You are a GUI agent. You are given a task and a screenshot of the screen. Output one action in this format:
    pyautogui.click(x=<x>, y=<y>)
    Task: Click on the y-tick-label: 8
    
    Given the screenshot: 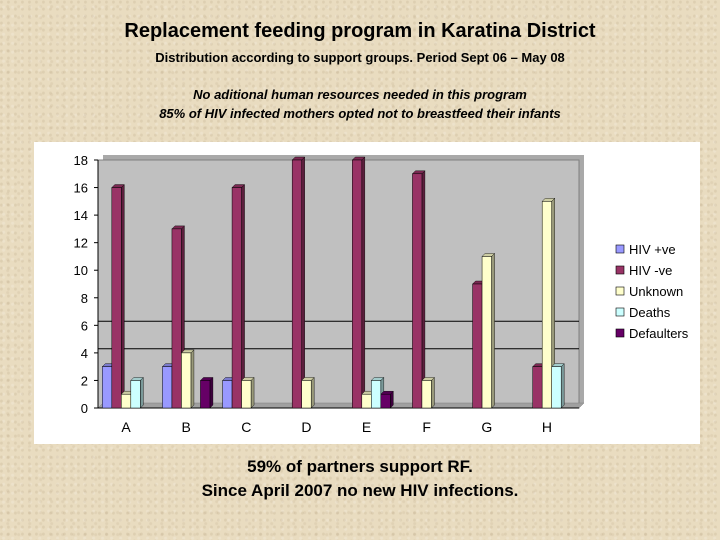 What is the action you would take?
    pyautogui.click(x=84, y=298)
    